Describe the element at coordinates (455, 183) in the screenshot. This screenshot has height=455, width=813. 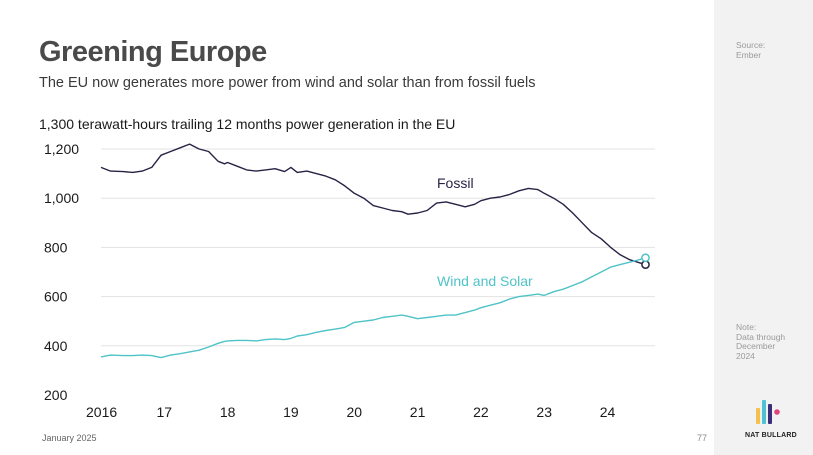
I see `series-label: Fossil` at that location.